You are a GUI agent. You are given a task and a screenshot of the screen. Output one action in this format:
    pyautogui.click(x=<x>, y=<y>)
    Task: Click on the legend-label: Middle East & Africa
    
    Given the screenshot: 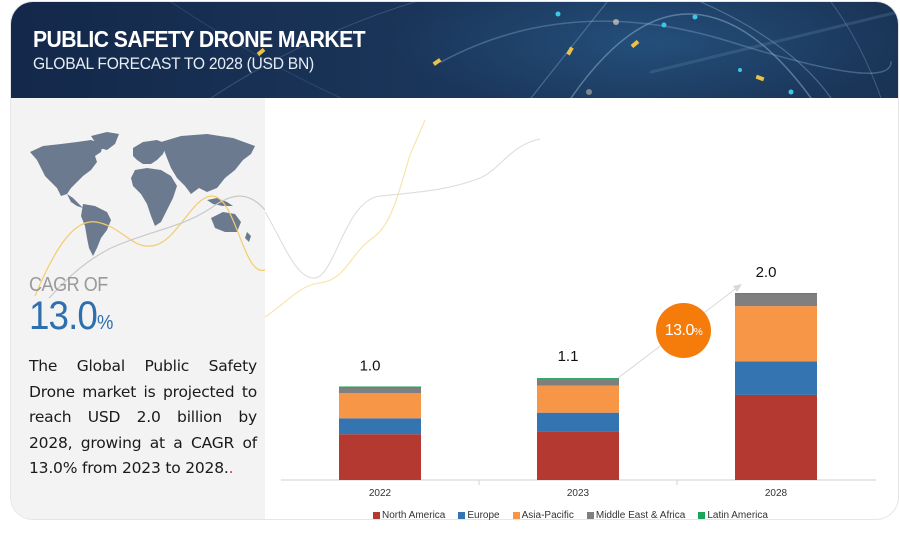 What is the action you would take?
    pyautogui.click(x=640, y=515)
    